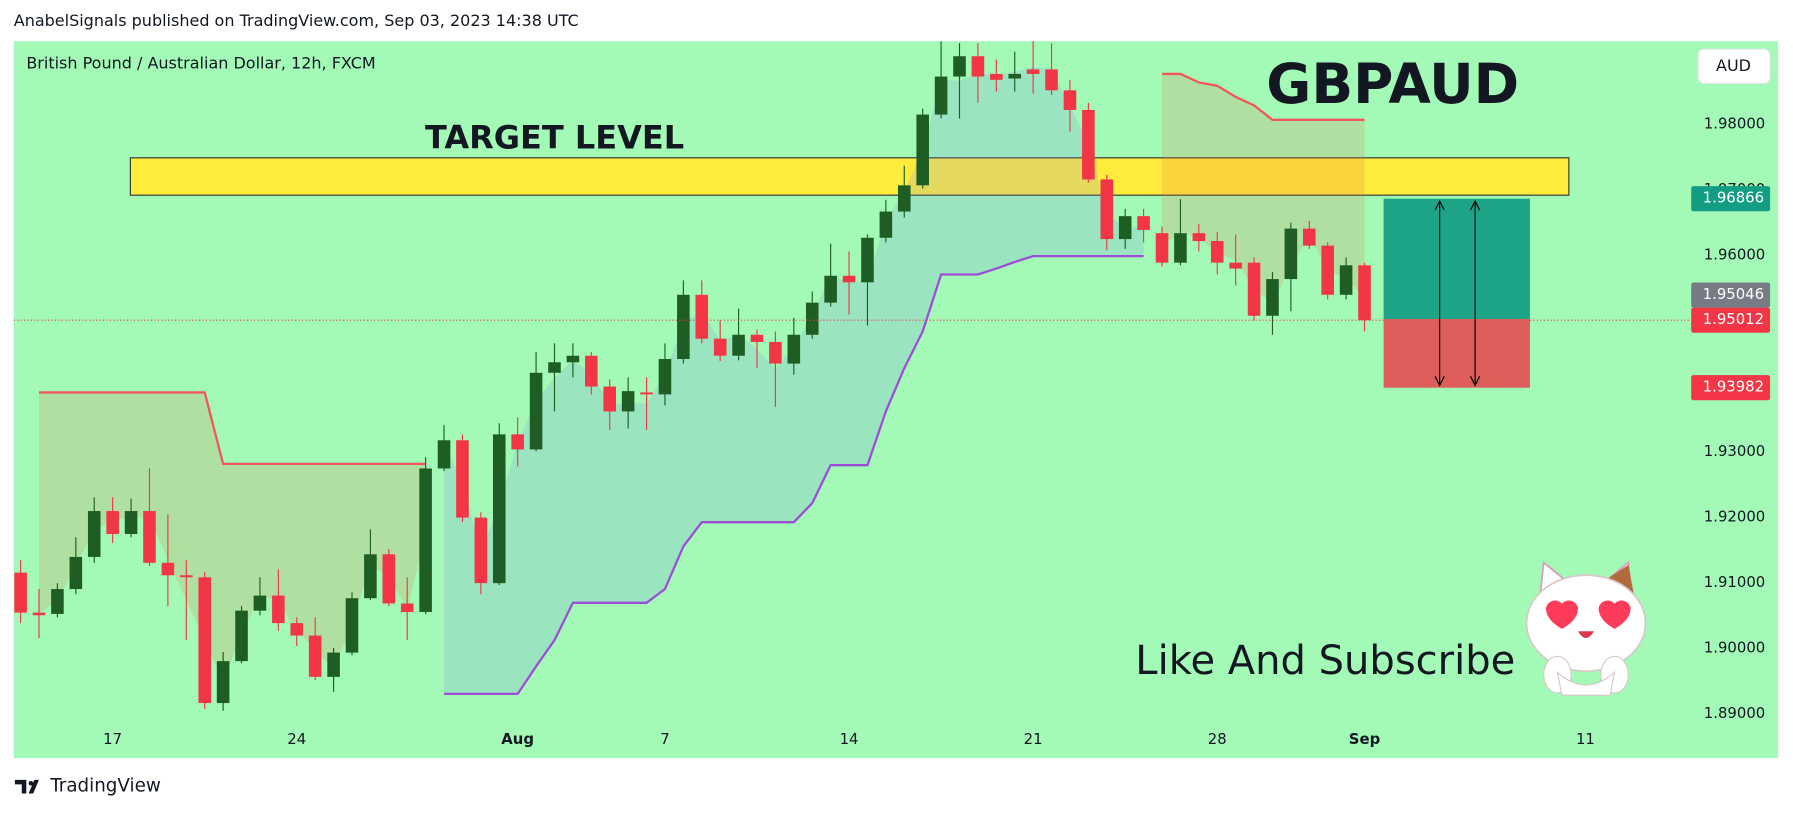 This screenshot has width=1793, height=813. Describe the element at coordinates (1439, 293) in the screenshot. I see `range-arrow` at that location.